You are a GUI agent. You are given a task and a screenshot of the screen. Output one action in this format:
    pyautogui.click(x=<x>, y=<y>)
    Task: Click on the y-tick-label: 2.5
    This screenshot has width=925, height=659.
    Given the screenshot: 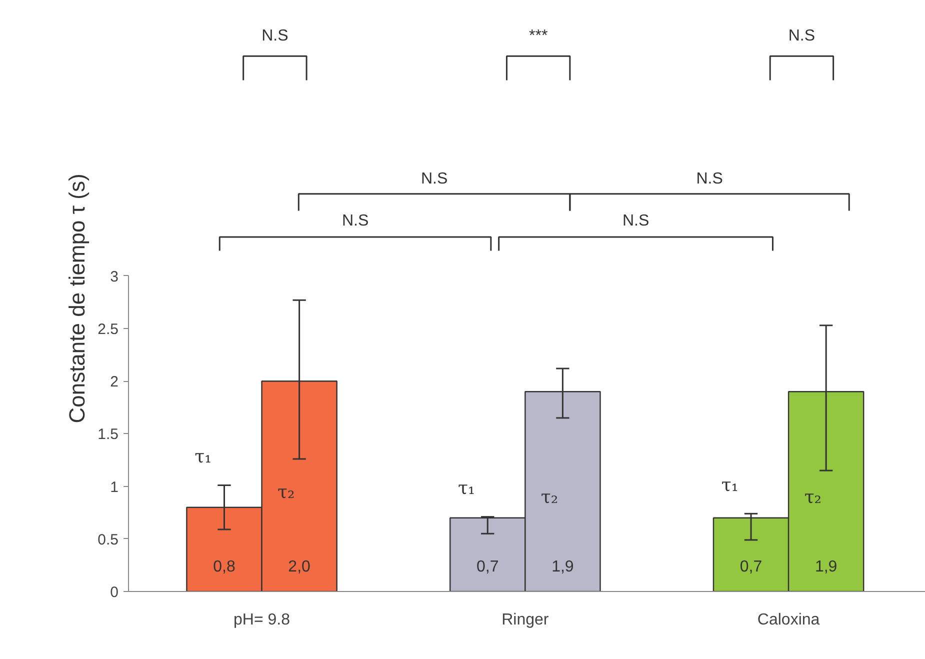 What is the action you would take?
    pyautogui.click(x=108, y=329)
    